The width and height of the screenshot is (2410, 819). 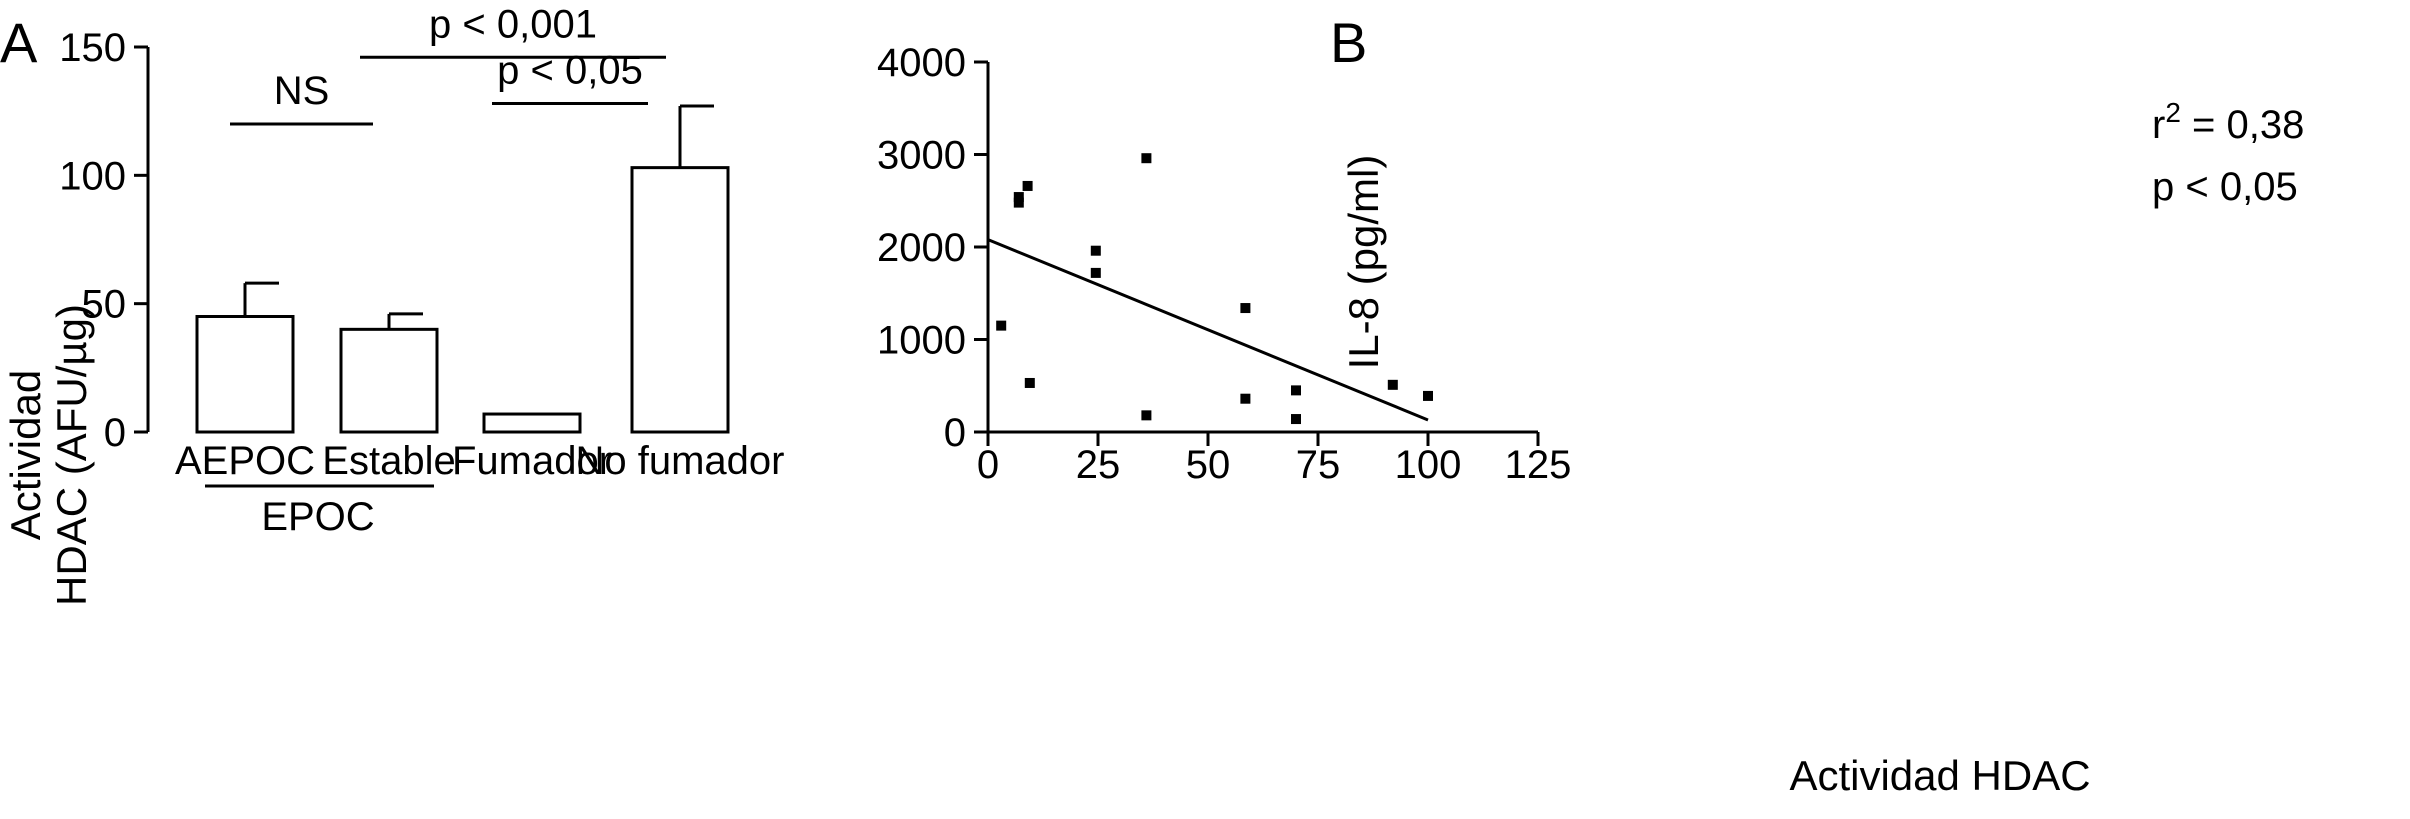 What do you see at coordinates (1318, 465) in the screenshot?
I see `panel-b-x-tick-label: 75` at bounding box center [1318, 465].